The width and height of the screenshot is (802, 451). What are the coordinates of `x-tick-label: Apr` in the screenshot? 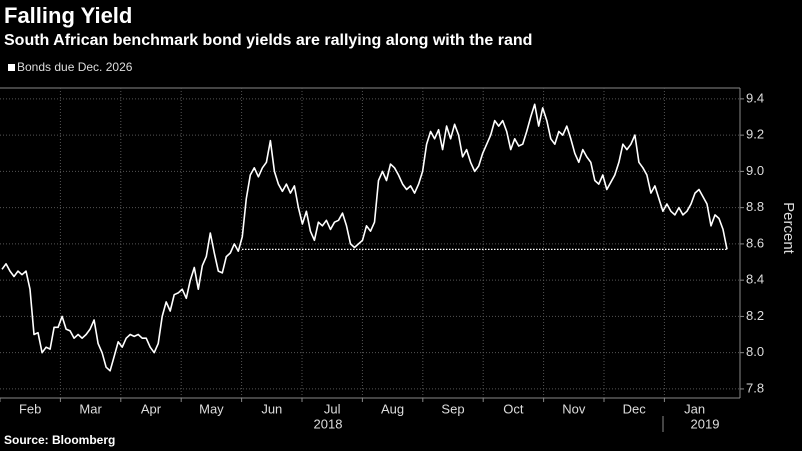 It's located at (151, 408).